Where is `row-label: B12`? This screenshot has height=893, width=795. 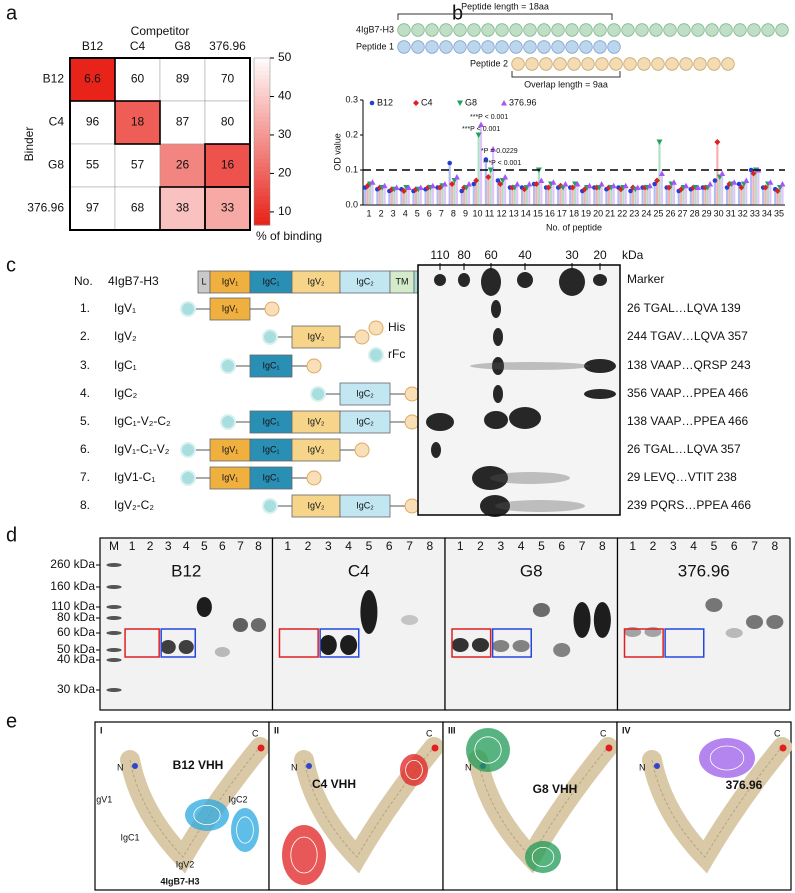
row-label: B12 is located at coordinates (54, 79).